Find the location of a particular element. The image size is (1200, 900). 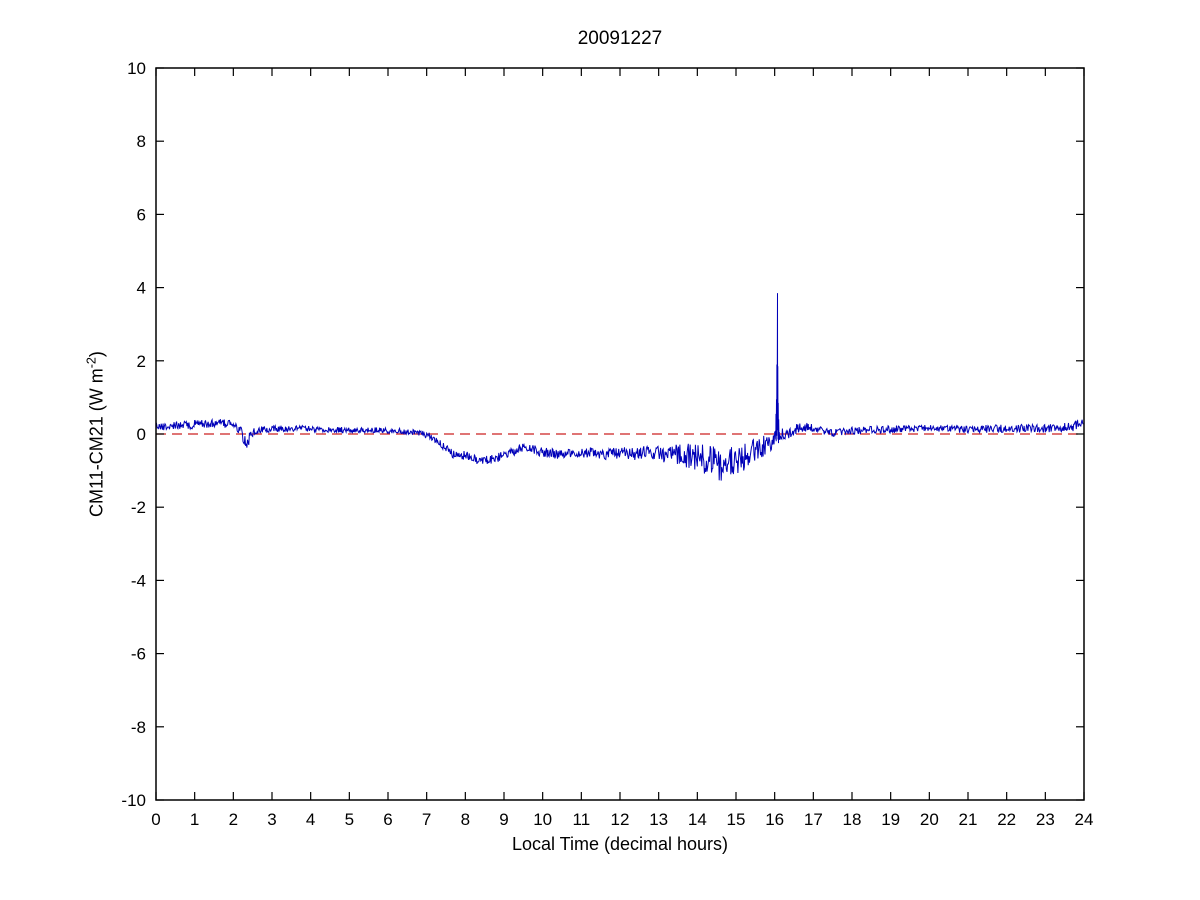

x-tick-label: 18 is located at coordinates (852, 819).